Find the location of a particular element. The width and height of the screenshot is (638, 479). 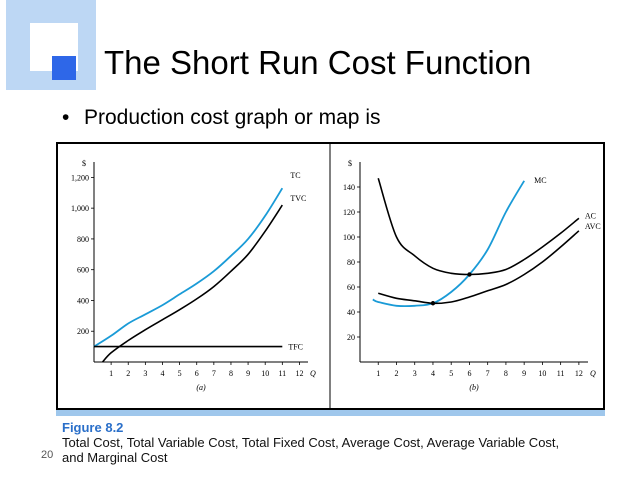

series-label-tfc: TFC is located at coordinates (295, 347).